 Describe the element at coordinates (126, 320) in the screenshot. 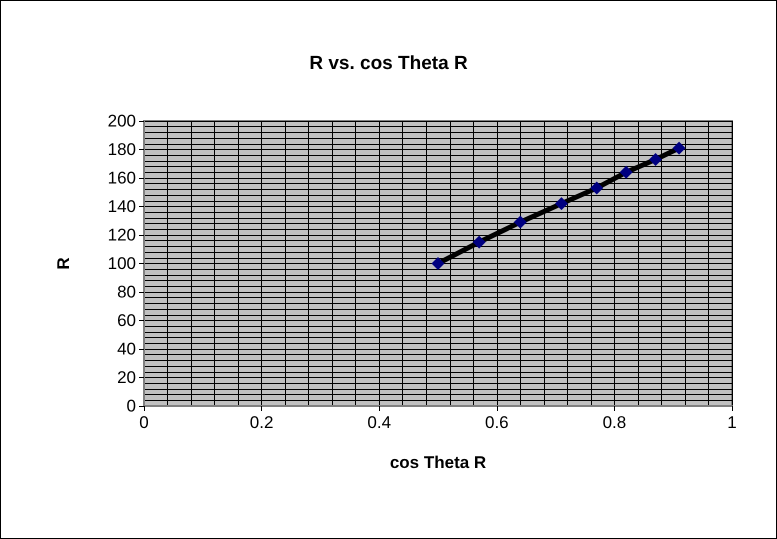

I see `y-tick-label: 60` at that location.